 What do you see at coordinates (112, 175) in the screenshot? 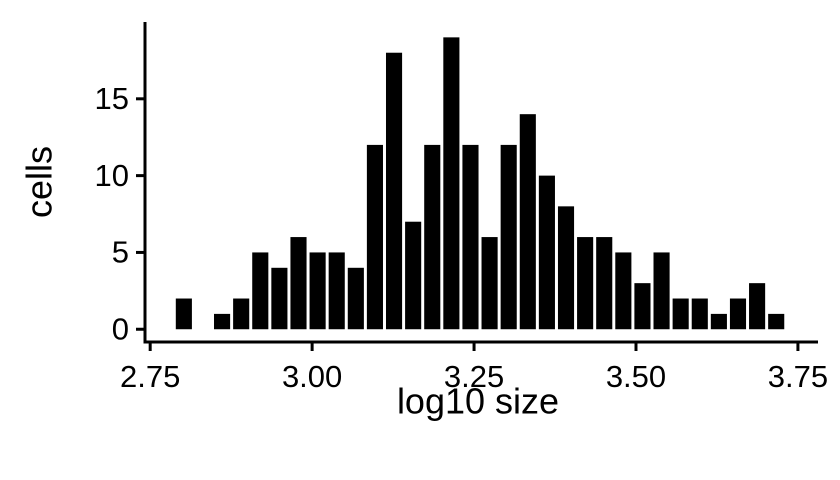
I see `y-tick-label: 10` at bounding box center [112, 175].